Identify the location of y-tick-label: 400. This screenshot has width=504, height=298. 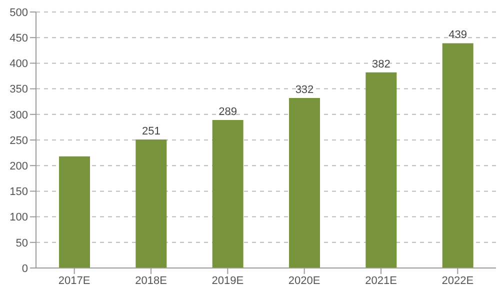
(19, 64).